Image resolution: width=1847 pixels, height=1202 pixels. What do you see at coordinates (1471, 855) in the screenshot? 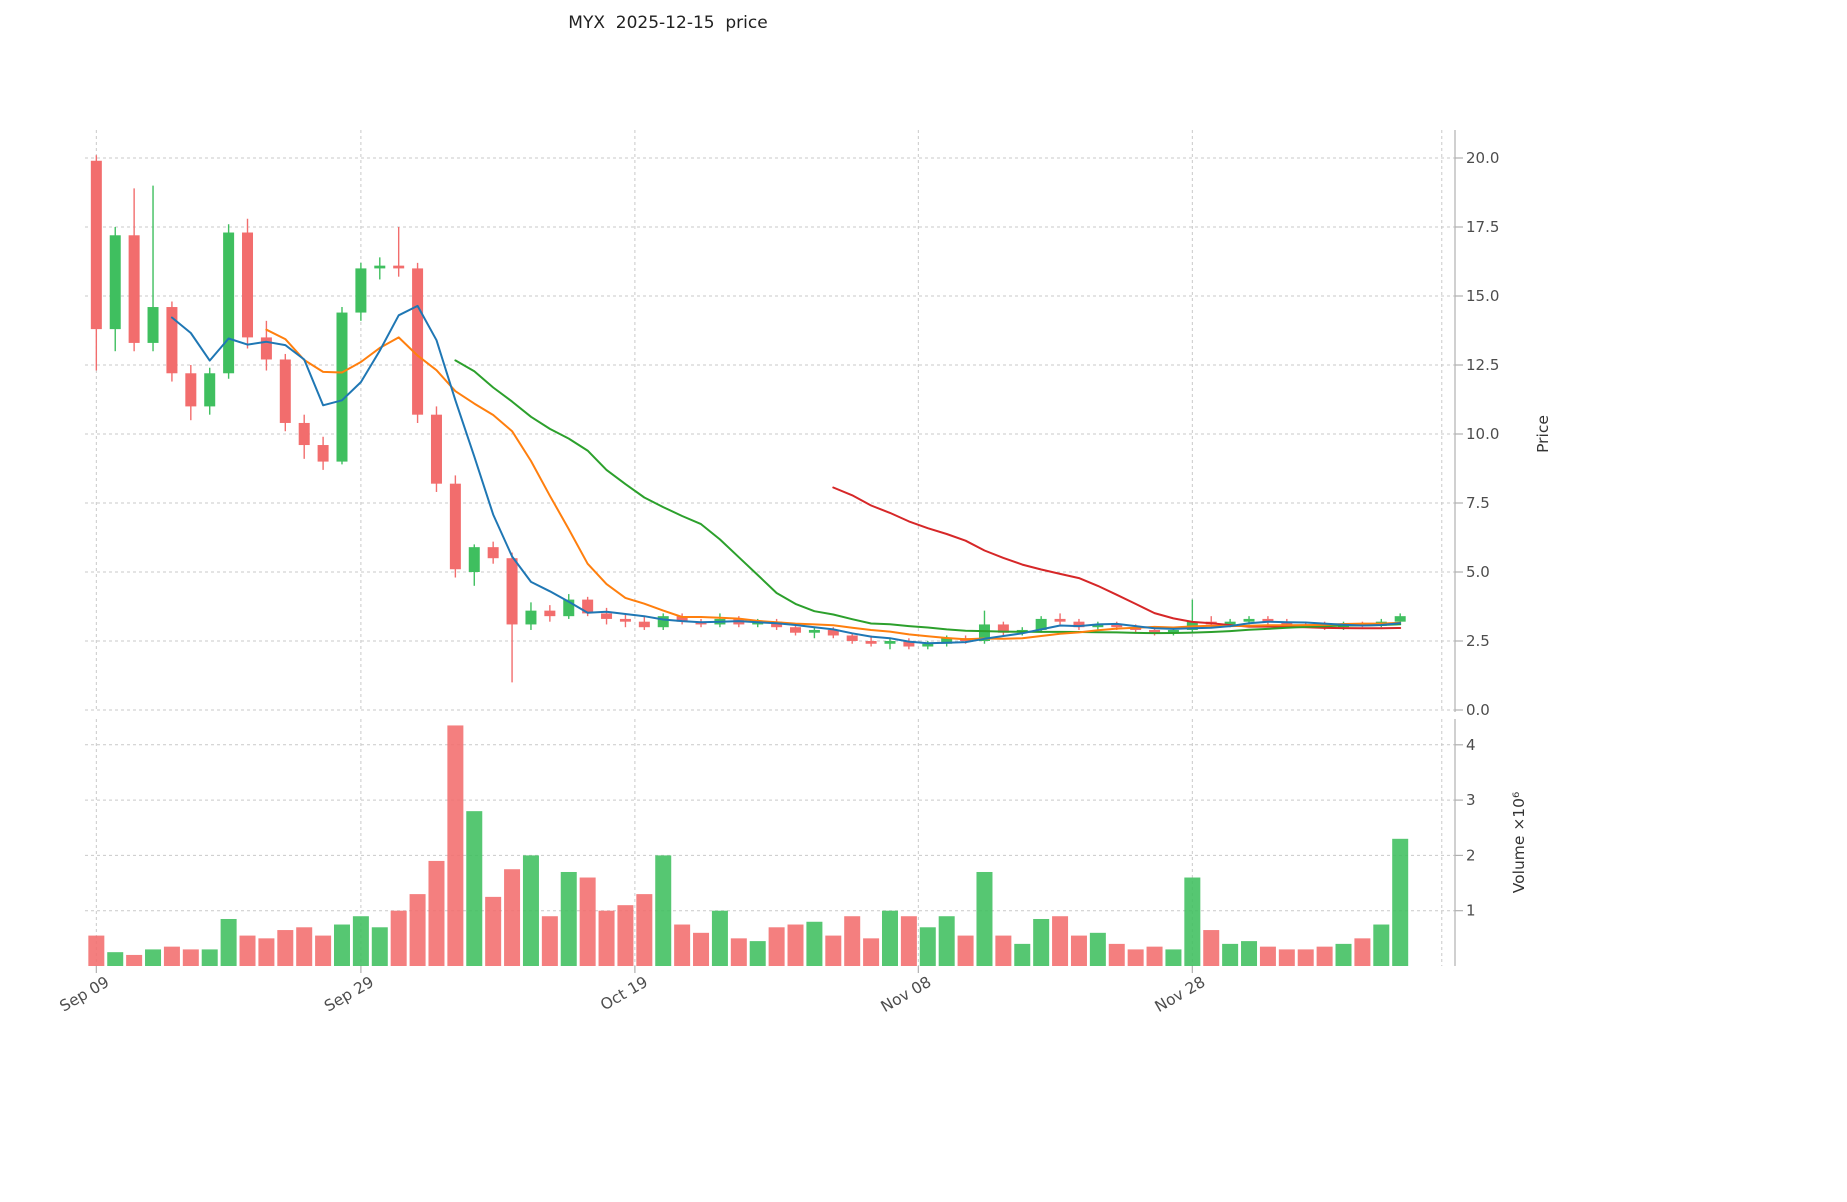
I see `volume-tick-label: 2` at bounding box center [1471, 855].